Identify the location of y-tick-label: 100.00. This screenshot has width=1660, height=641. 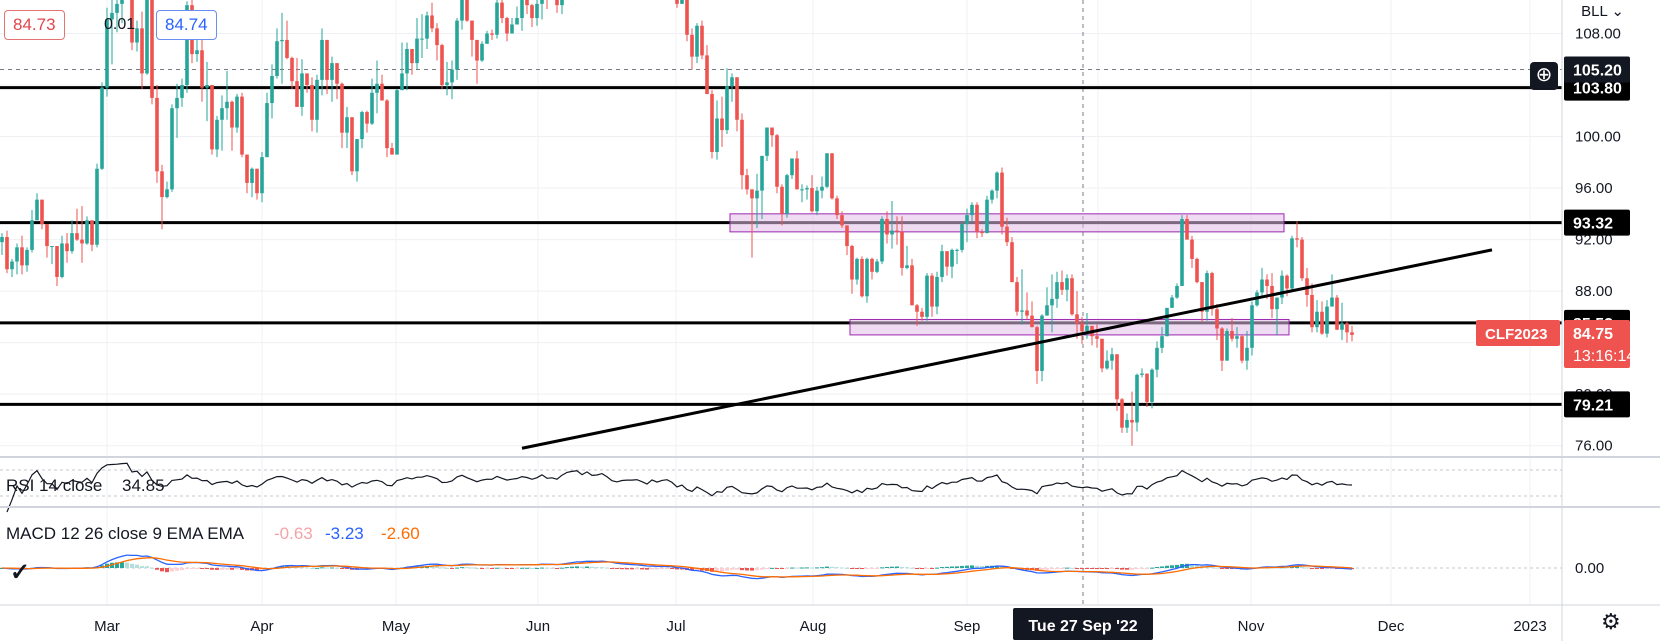
(1598, 137).